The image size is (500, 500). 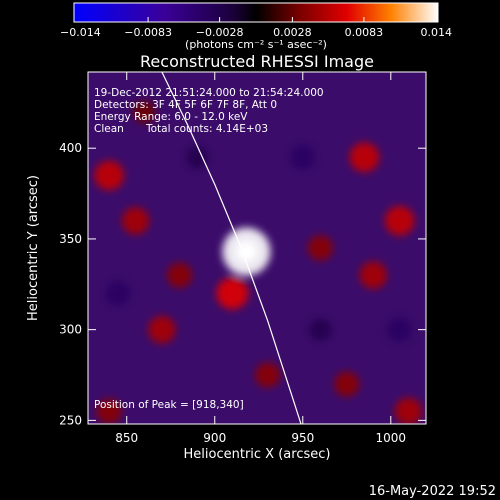 What do you see at coordinates (171, 117) in the screenshot?
I see `annotation-energy-range: Energy Range: 6.0 - 12.0 keV` at bounding box center [171, 117].